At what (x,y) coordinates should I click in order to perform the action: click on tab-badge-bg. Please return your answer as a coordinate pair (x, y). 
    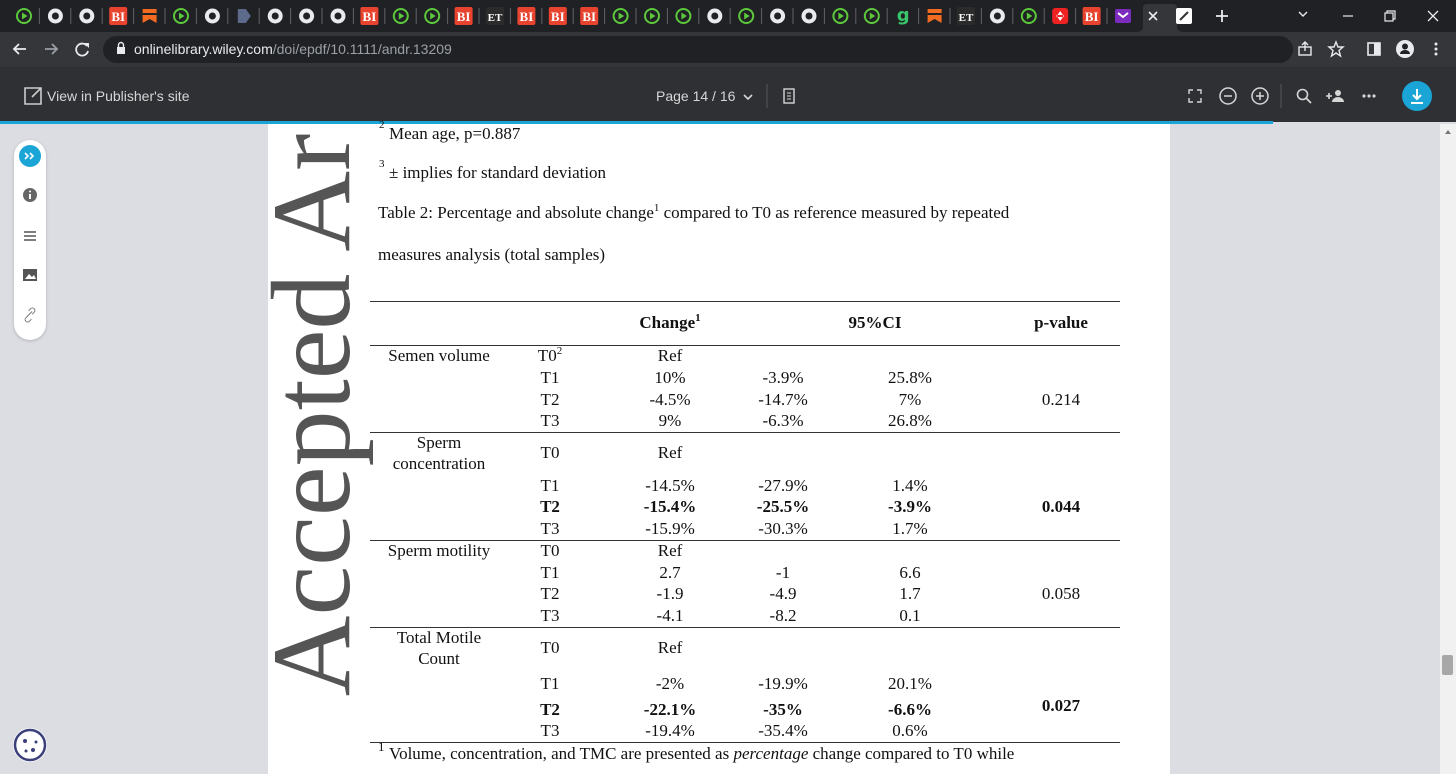
    Looking at the image, I should click on (1091, 16).